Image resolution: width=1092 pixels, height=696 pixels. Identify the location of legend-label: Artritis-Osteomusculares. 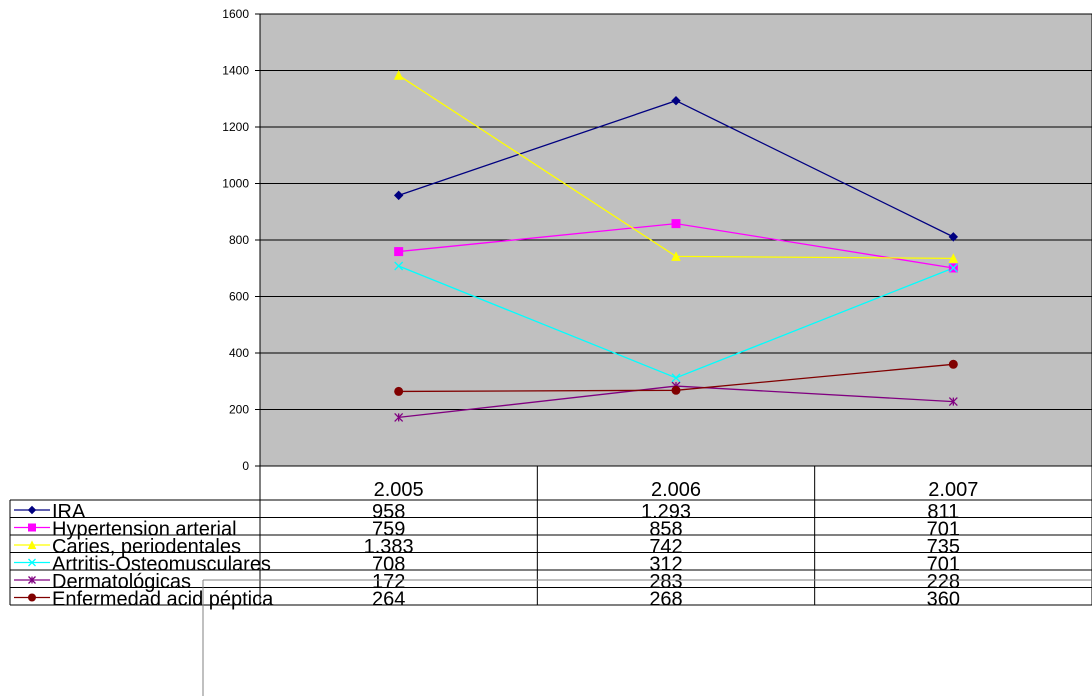
(161, 565).